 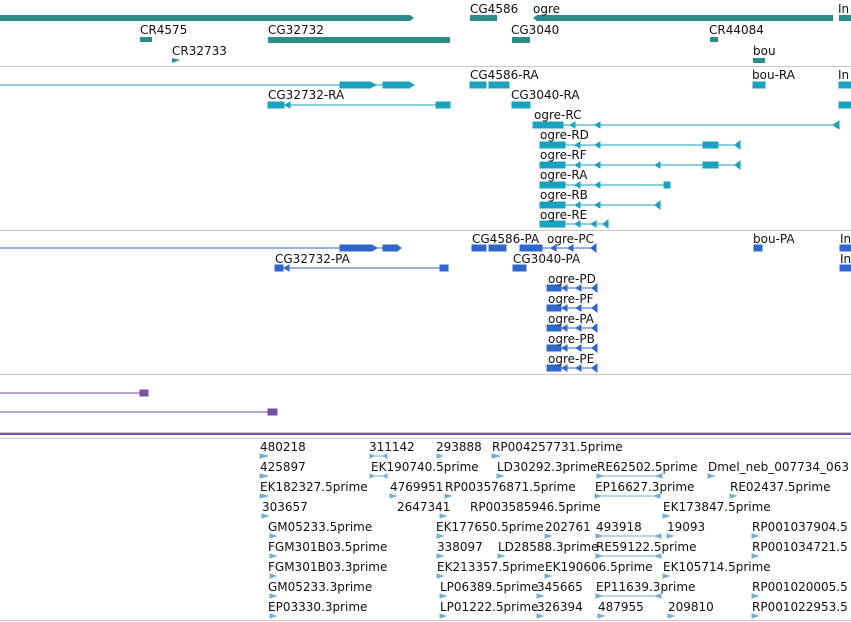 What do you see at coordinates (558, 115) in the screenshot?
I see `transcript-label: ogre-RC` at bounding box center [558, 115].